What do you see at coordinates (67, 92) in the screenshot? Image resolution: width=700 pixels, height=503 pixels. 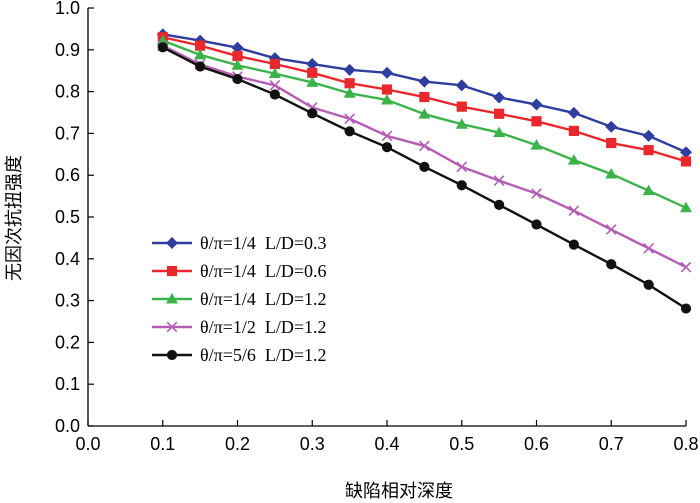 I see `y-tick-label: 0.8` at bounding box center [67, 92].